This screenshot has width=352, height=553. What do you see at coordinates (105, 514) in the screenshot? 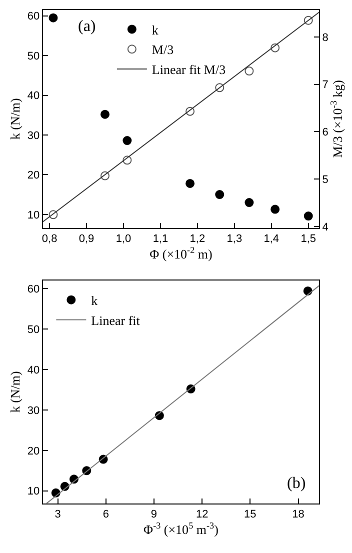
I see `x-tick-label: 6` at bounding box center [105, 514].